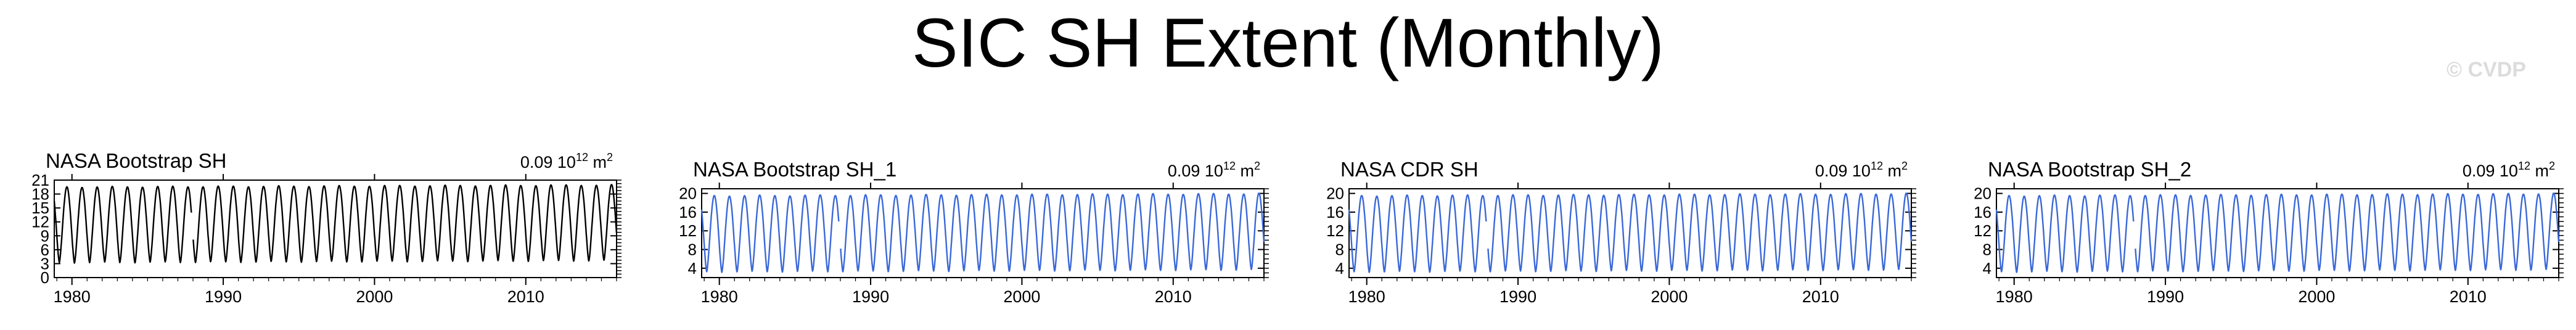 Image resolution: width=2576 pixels, height=330 pixels. I want to click on y-tick-label: 21, so click(40, 180).